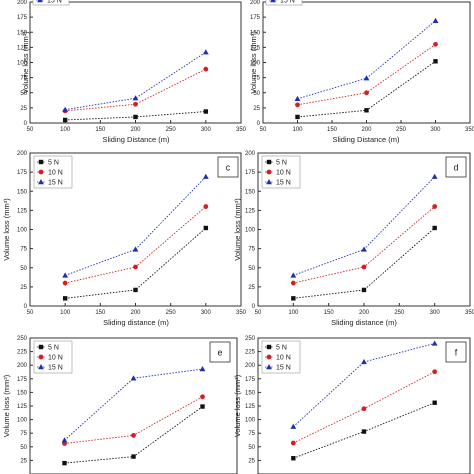 The height and width of the screenshot is (474, 474). I want to click on x-tick-label: 350, so click(469, 313).